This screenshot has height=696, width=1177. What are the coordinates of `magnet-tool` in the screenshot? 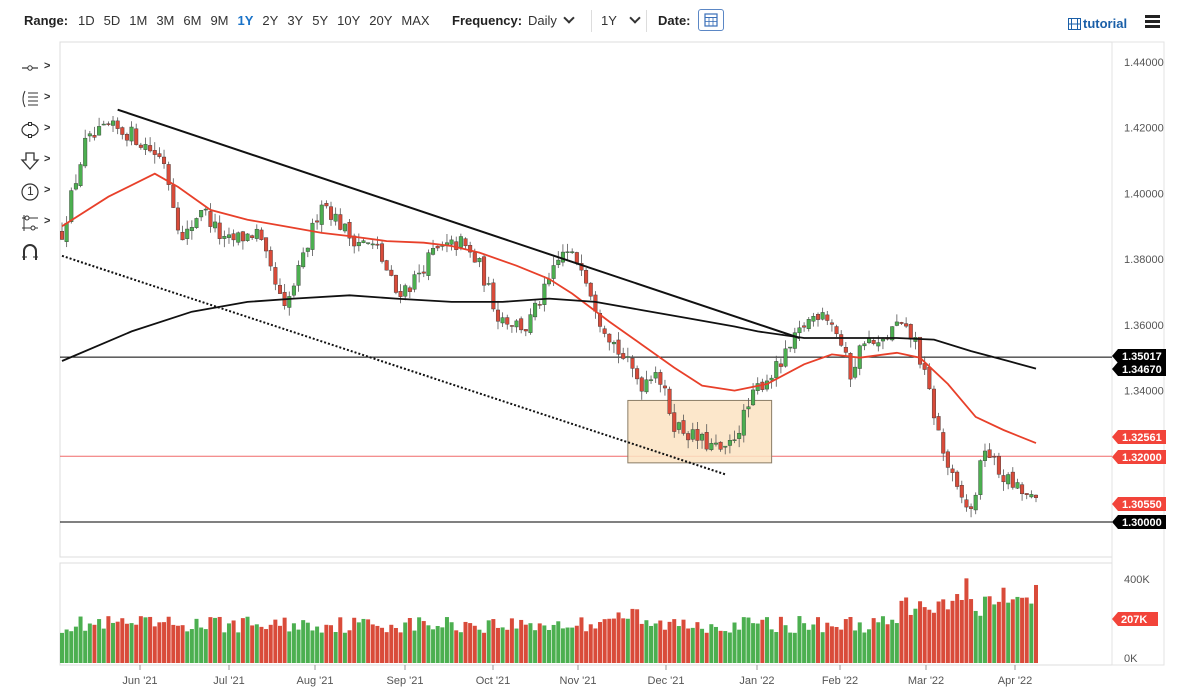 It's located at (36, 254).